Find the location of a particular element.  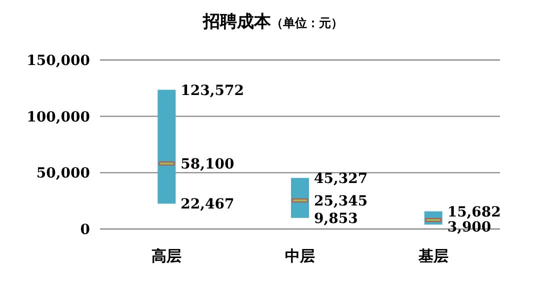

annotation: 25,345 is located at coordinates (341, 201).